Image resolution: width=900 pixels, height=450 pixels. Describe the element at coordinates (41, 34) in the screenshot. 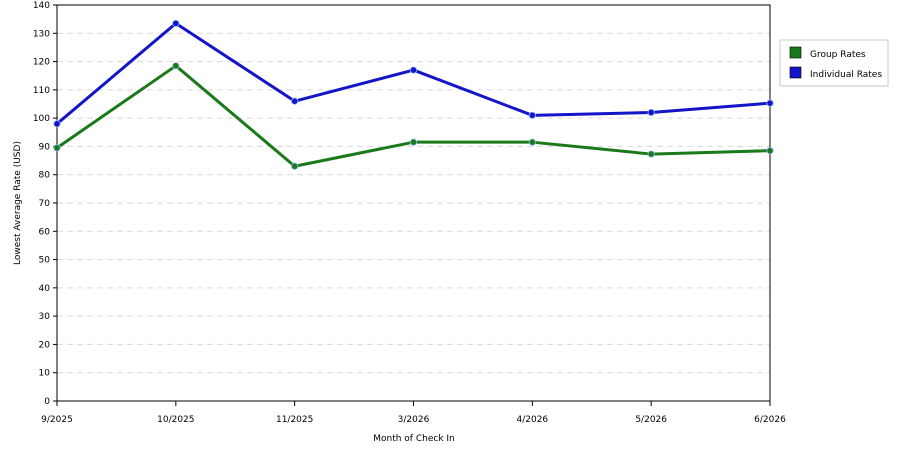

I see `y-tick-label: 130` at that location.